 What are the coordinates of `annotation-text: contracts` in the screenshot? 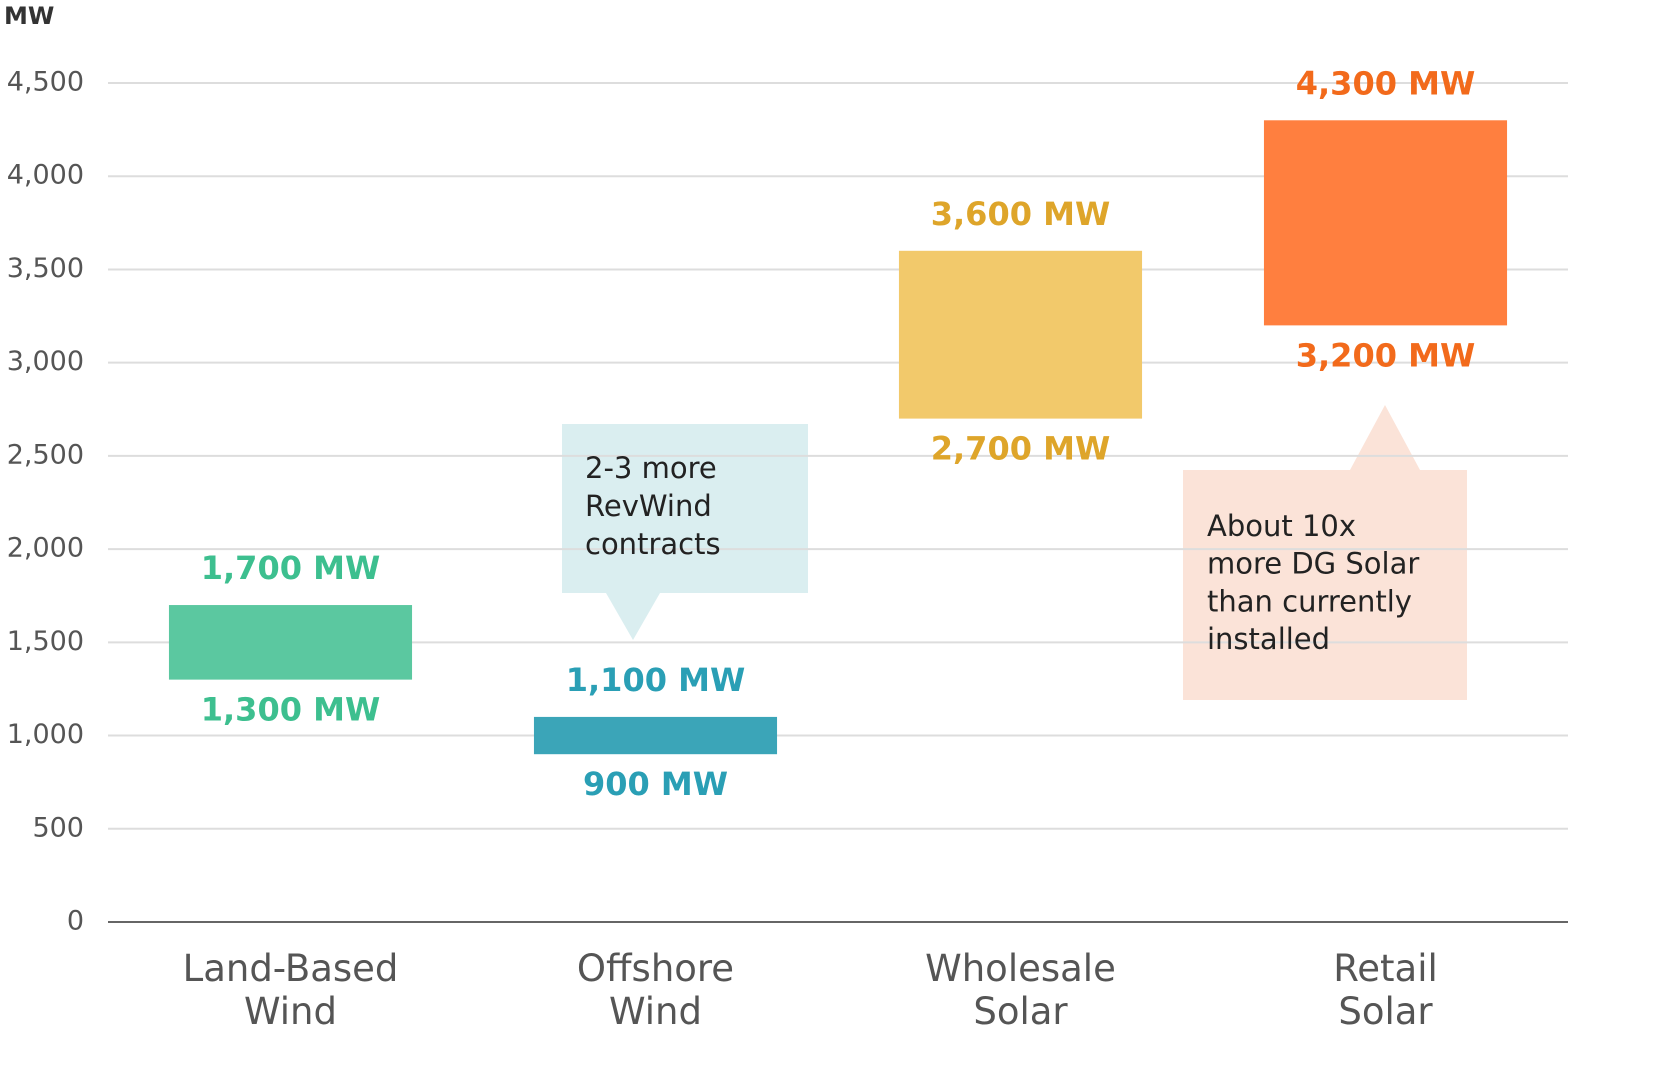 It's located at (653, 544).